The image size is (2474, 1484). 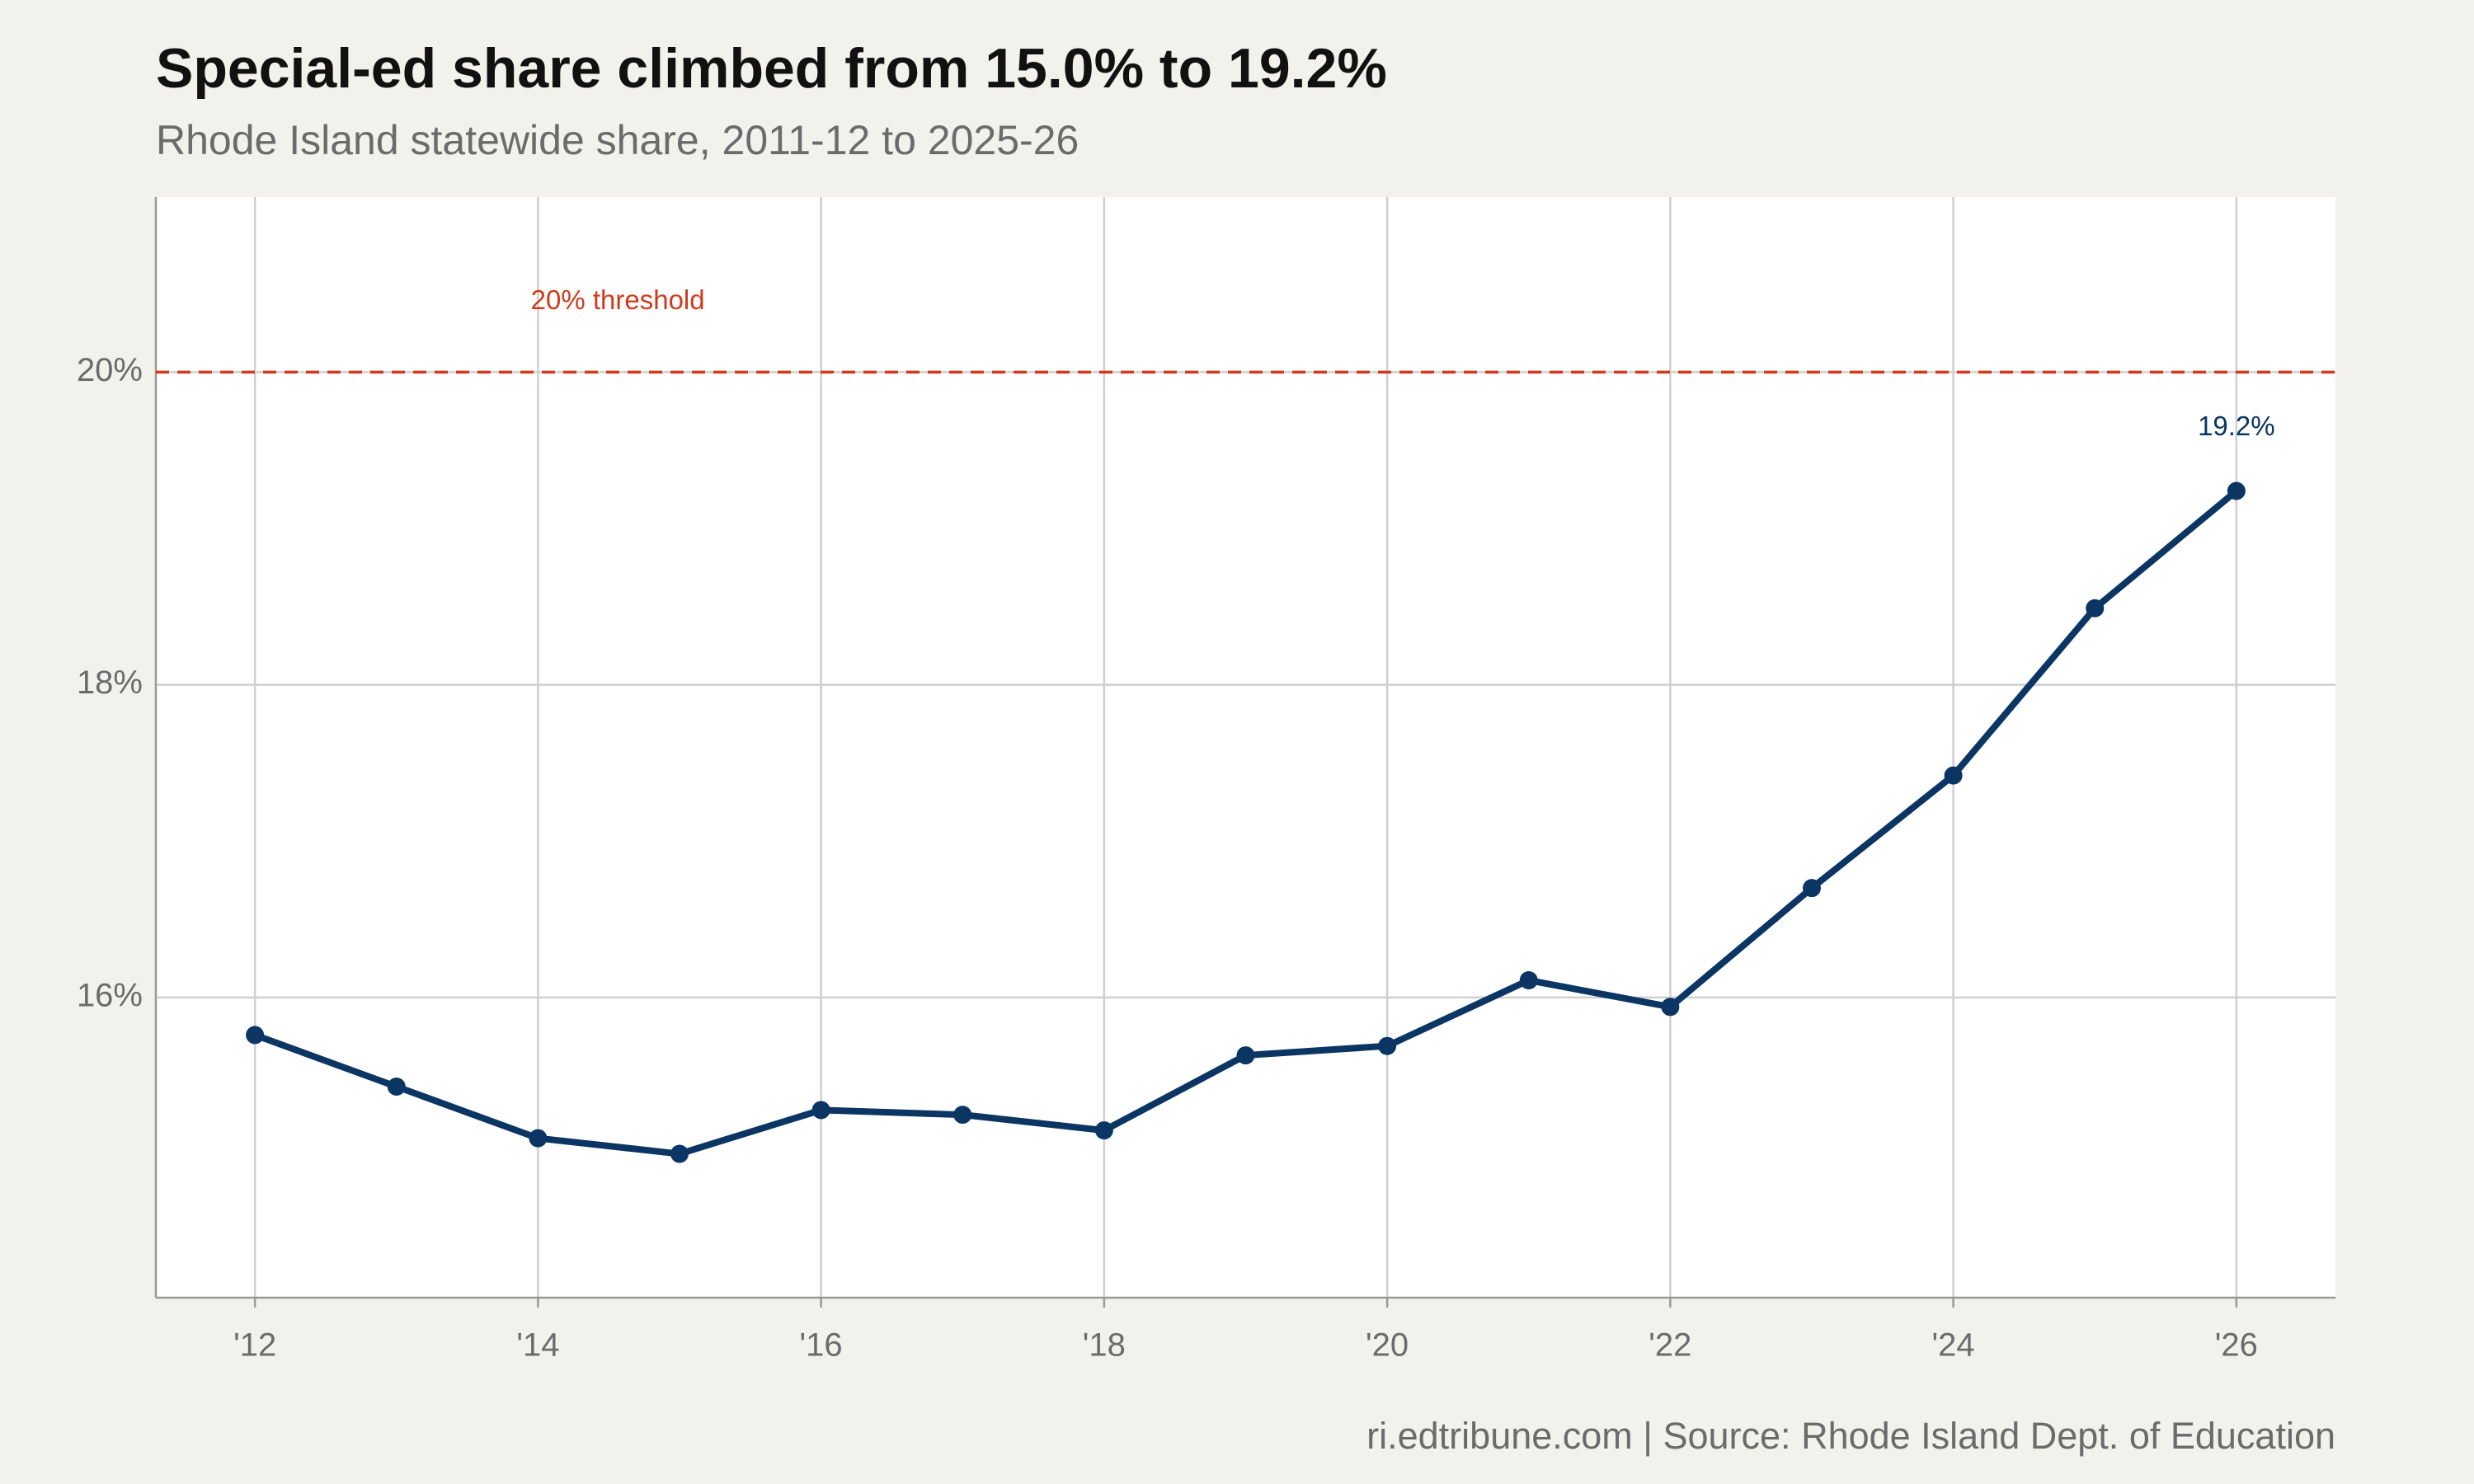 What do you see at coordinates (537, 1345) in the screenshot?
I see `x-tick-label: '14` at bounding box center [537, 1345].